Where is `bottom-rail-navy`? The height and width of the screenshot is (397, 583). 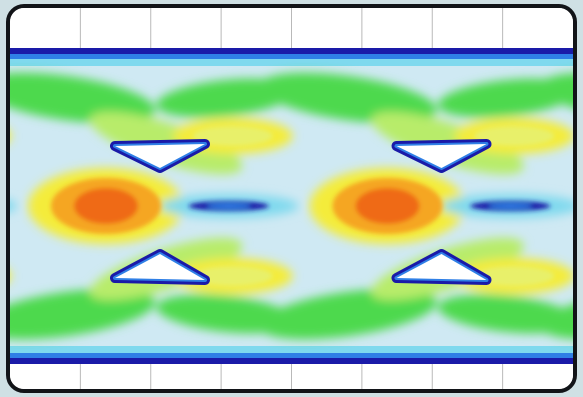
bottom-rail-navy is located at coordinates (291, 361).